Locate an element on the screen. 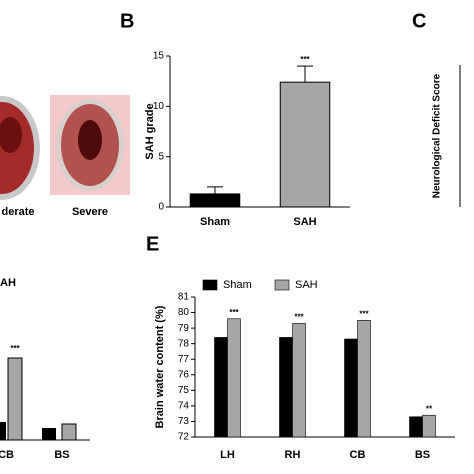 This screenshot has width=474, height=474. y-tick-label: 73 is located at coordinates (184, 421).